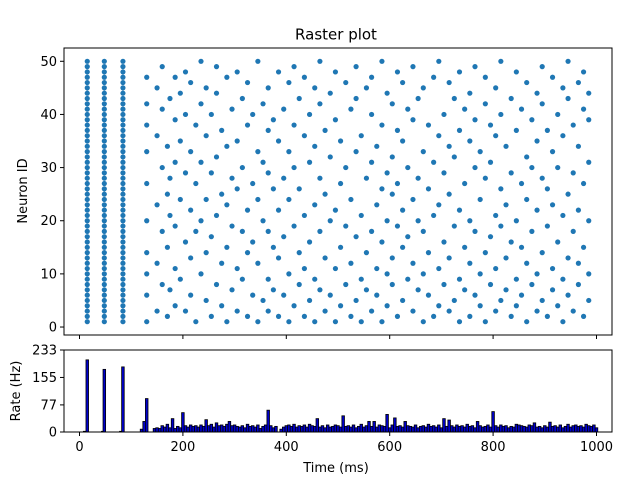 This screenshot has width=640, height=480. What do you see at coordinates (344, 443) in the screenshot?
I see `rate-x-axis: 0 200 400 600 800 1000` at bounding box center [344, 443].